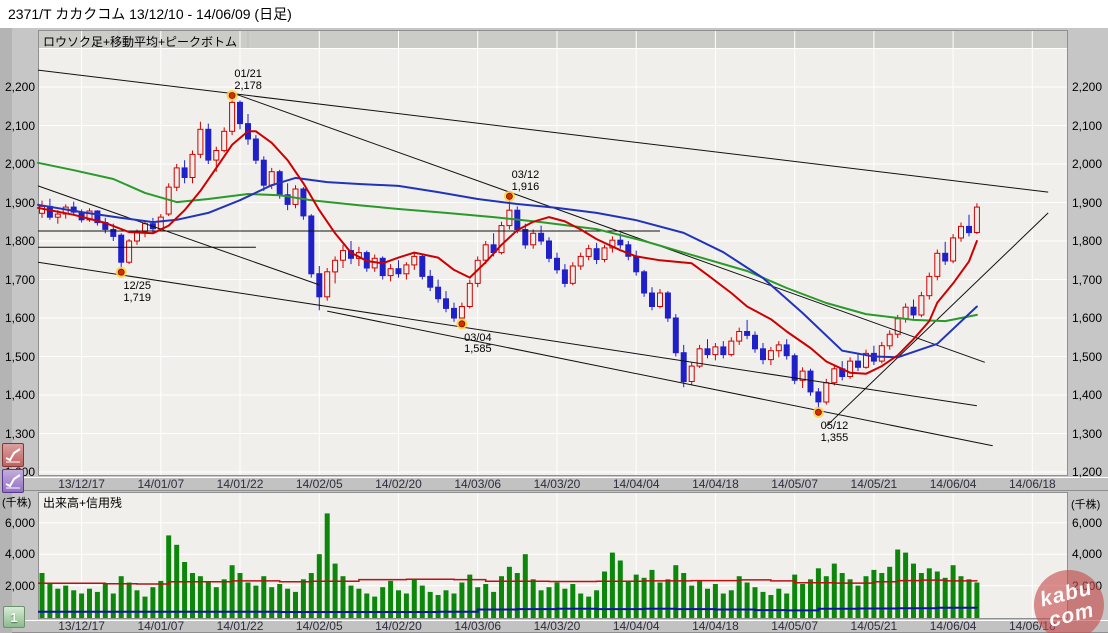  I want to click on date-axis-label-volume: 14/01/22, so click(240, 626).